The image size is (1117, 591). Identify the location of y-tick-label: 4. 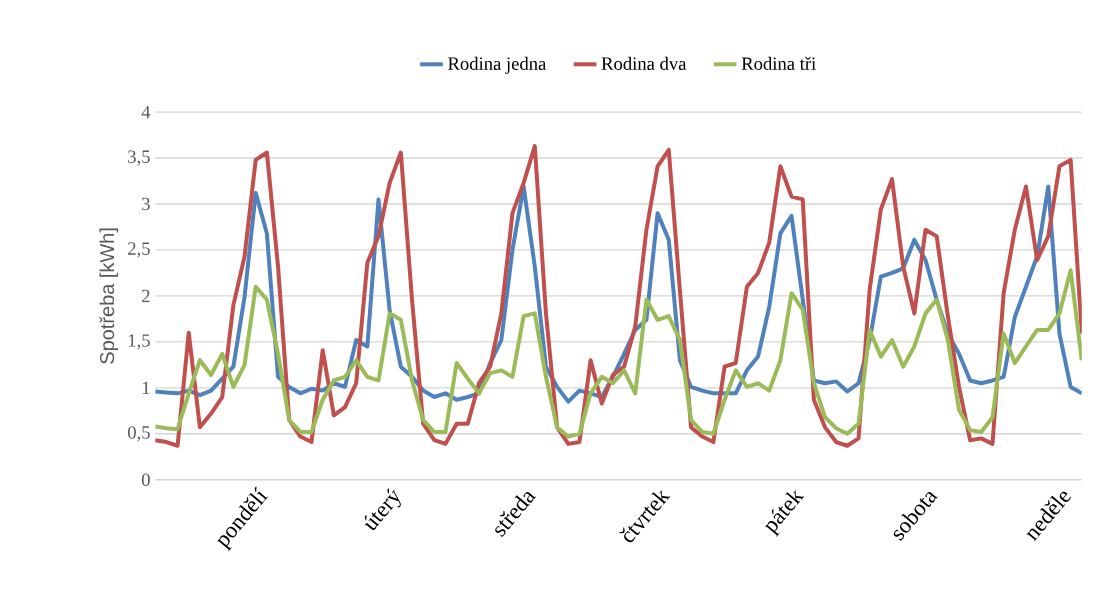
(146, 112).